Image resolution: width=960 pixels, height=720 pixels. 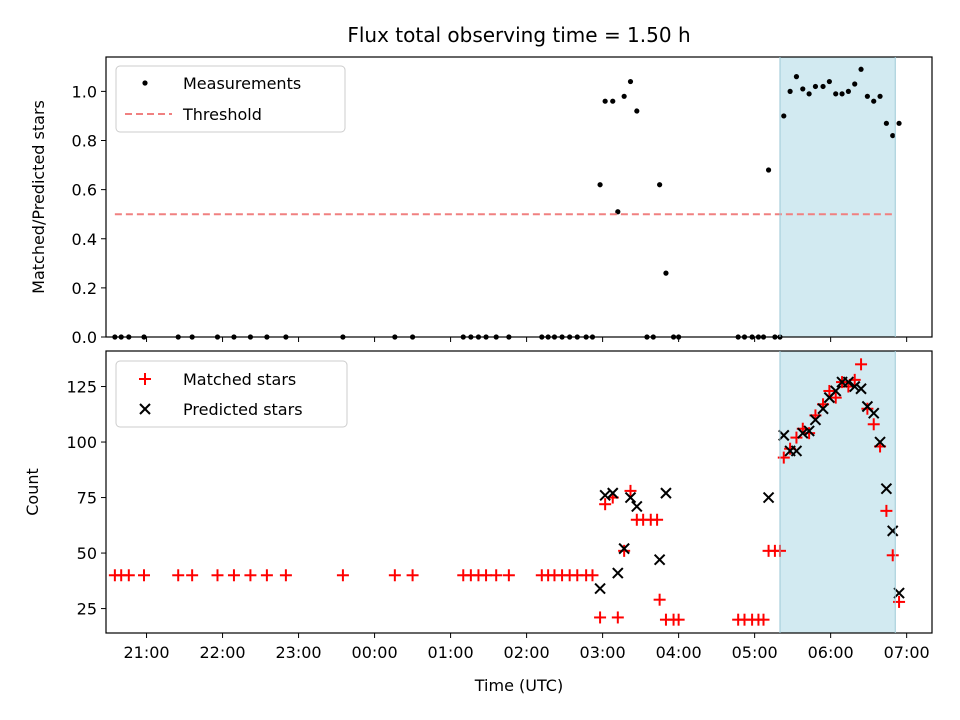 I want to click on top-y-tick-label: 0.8, so click(x=84, y=141).